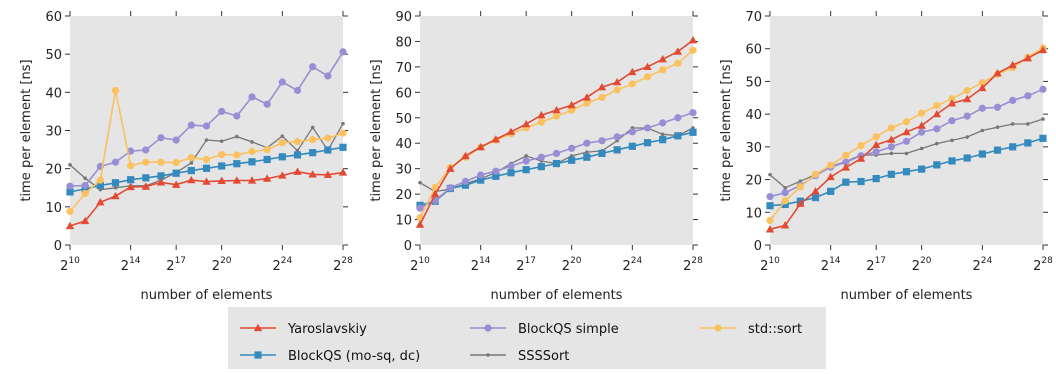  Describe the element at coordinates (527, 338) in the screenshot. I see `legend-box` at that location.